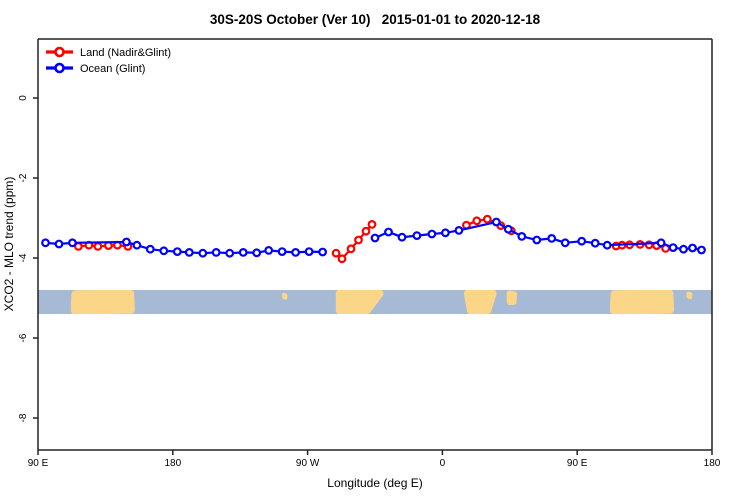 This screenshot has width=750, height=500. I want to click on map-land-australia-east-pass, so click(642, 302).